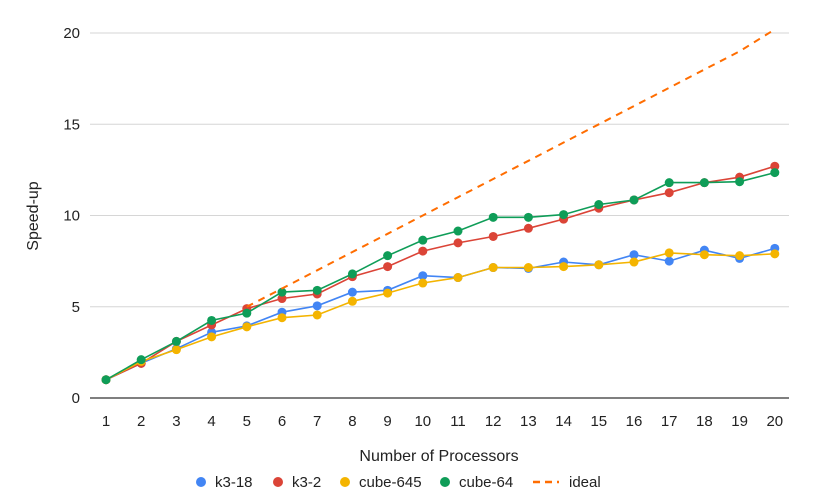 The height and width of the screenshot is (503, 814). I want to click on x-tick-18: 18, so click(704, 421).